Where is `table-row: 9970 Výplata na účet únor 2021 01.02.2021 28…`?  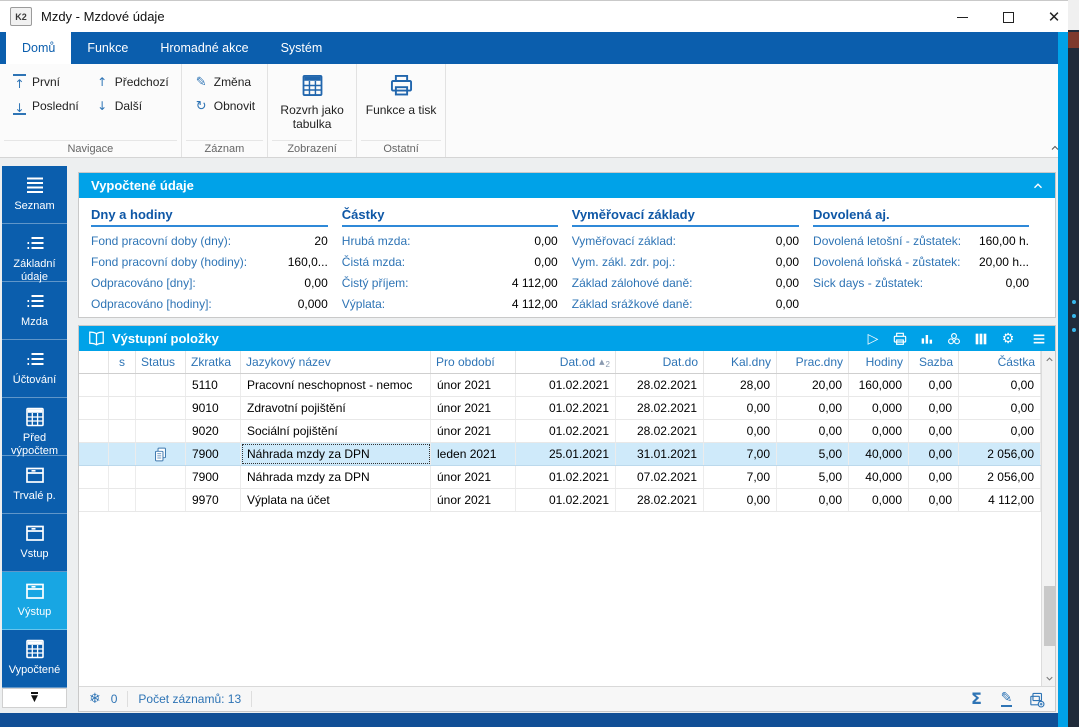
table-row: 9970 Výplata na účet únor 2021 01.02.2021 28… is located at coordinates (560, 500).